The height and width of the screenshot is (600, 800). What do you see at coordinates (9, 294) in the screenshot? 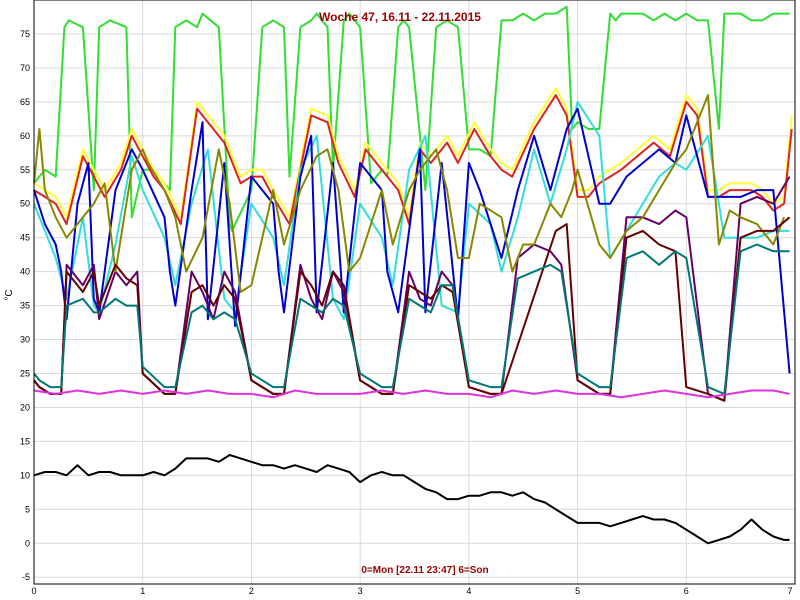
I see `y-axis-label: °C` at bounding box center [9, 294].